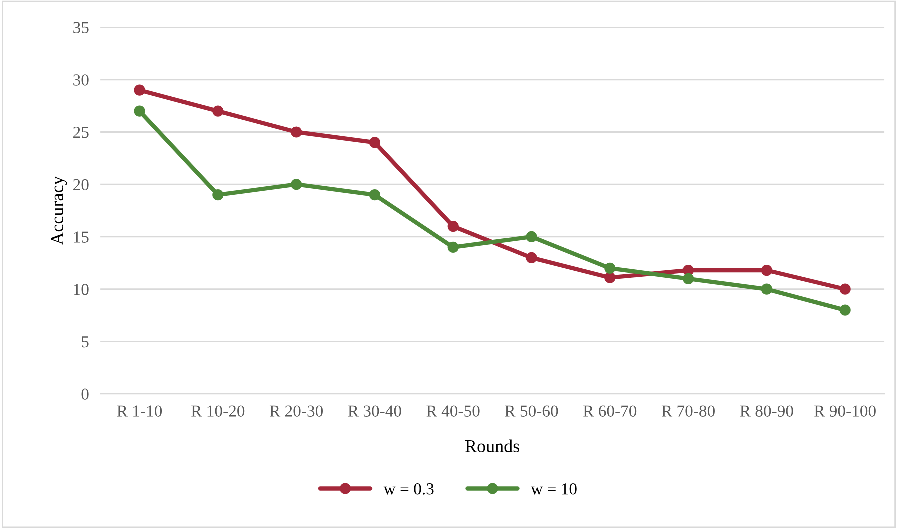 The width and height of the screenshot is (898, 529). I want to click on y-tick-label: 15, so click(81, 237).